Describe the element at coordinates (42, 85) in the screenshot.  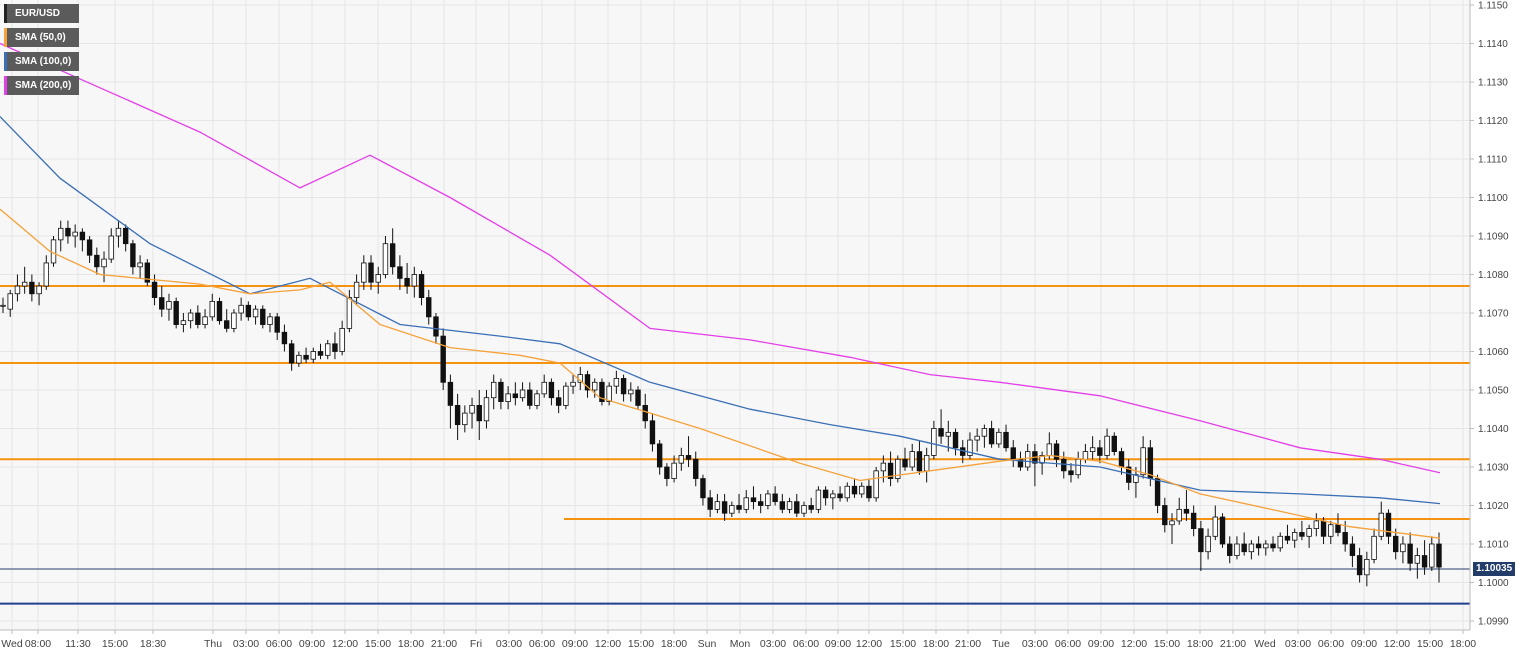
I see `legend-item-sma-200: SMA (200,0)` at that location.